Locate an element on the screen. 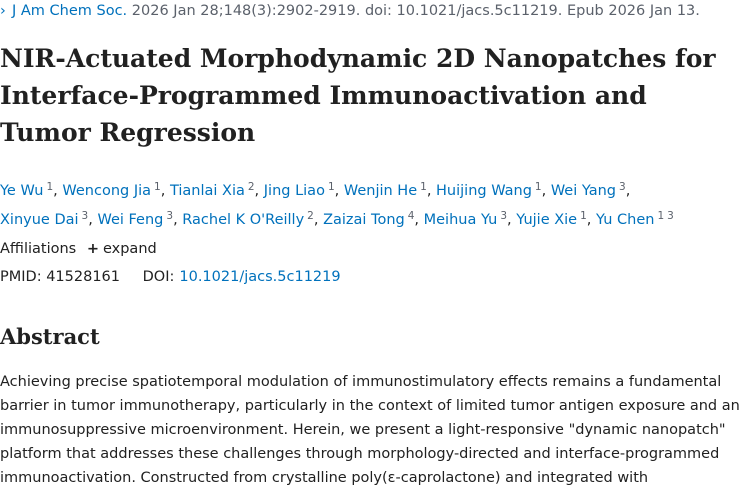  abstract-heading: Abstract is located at coordinates (50, 336).